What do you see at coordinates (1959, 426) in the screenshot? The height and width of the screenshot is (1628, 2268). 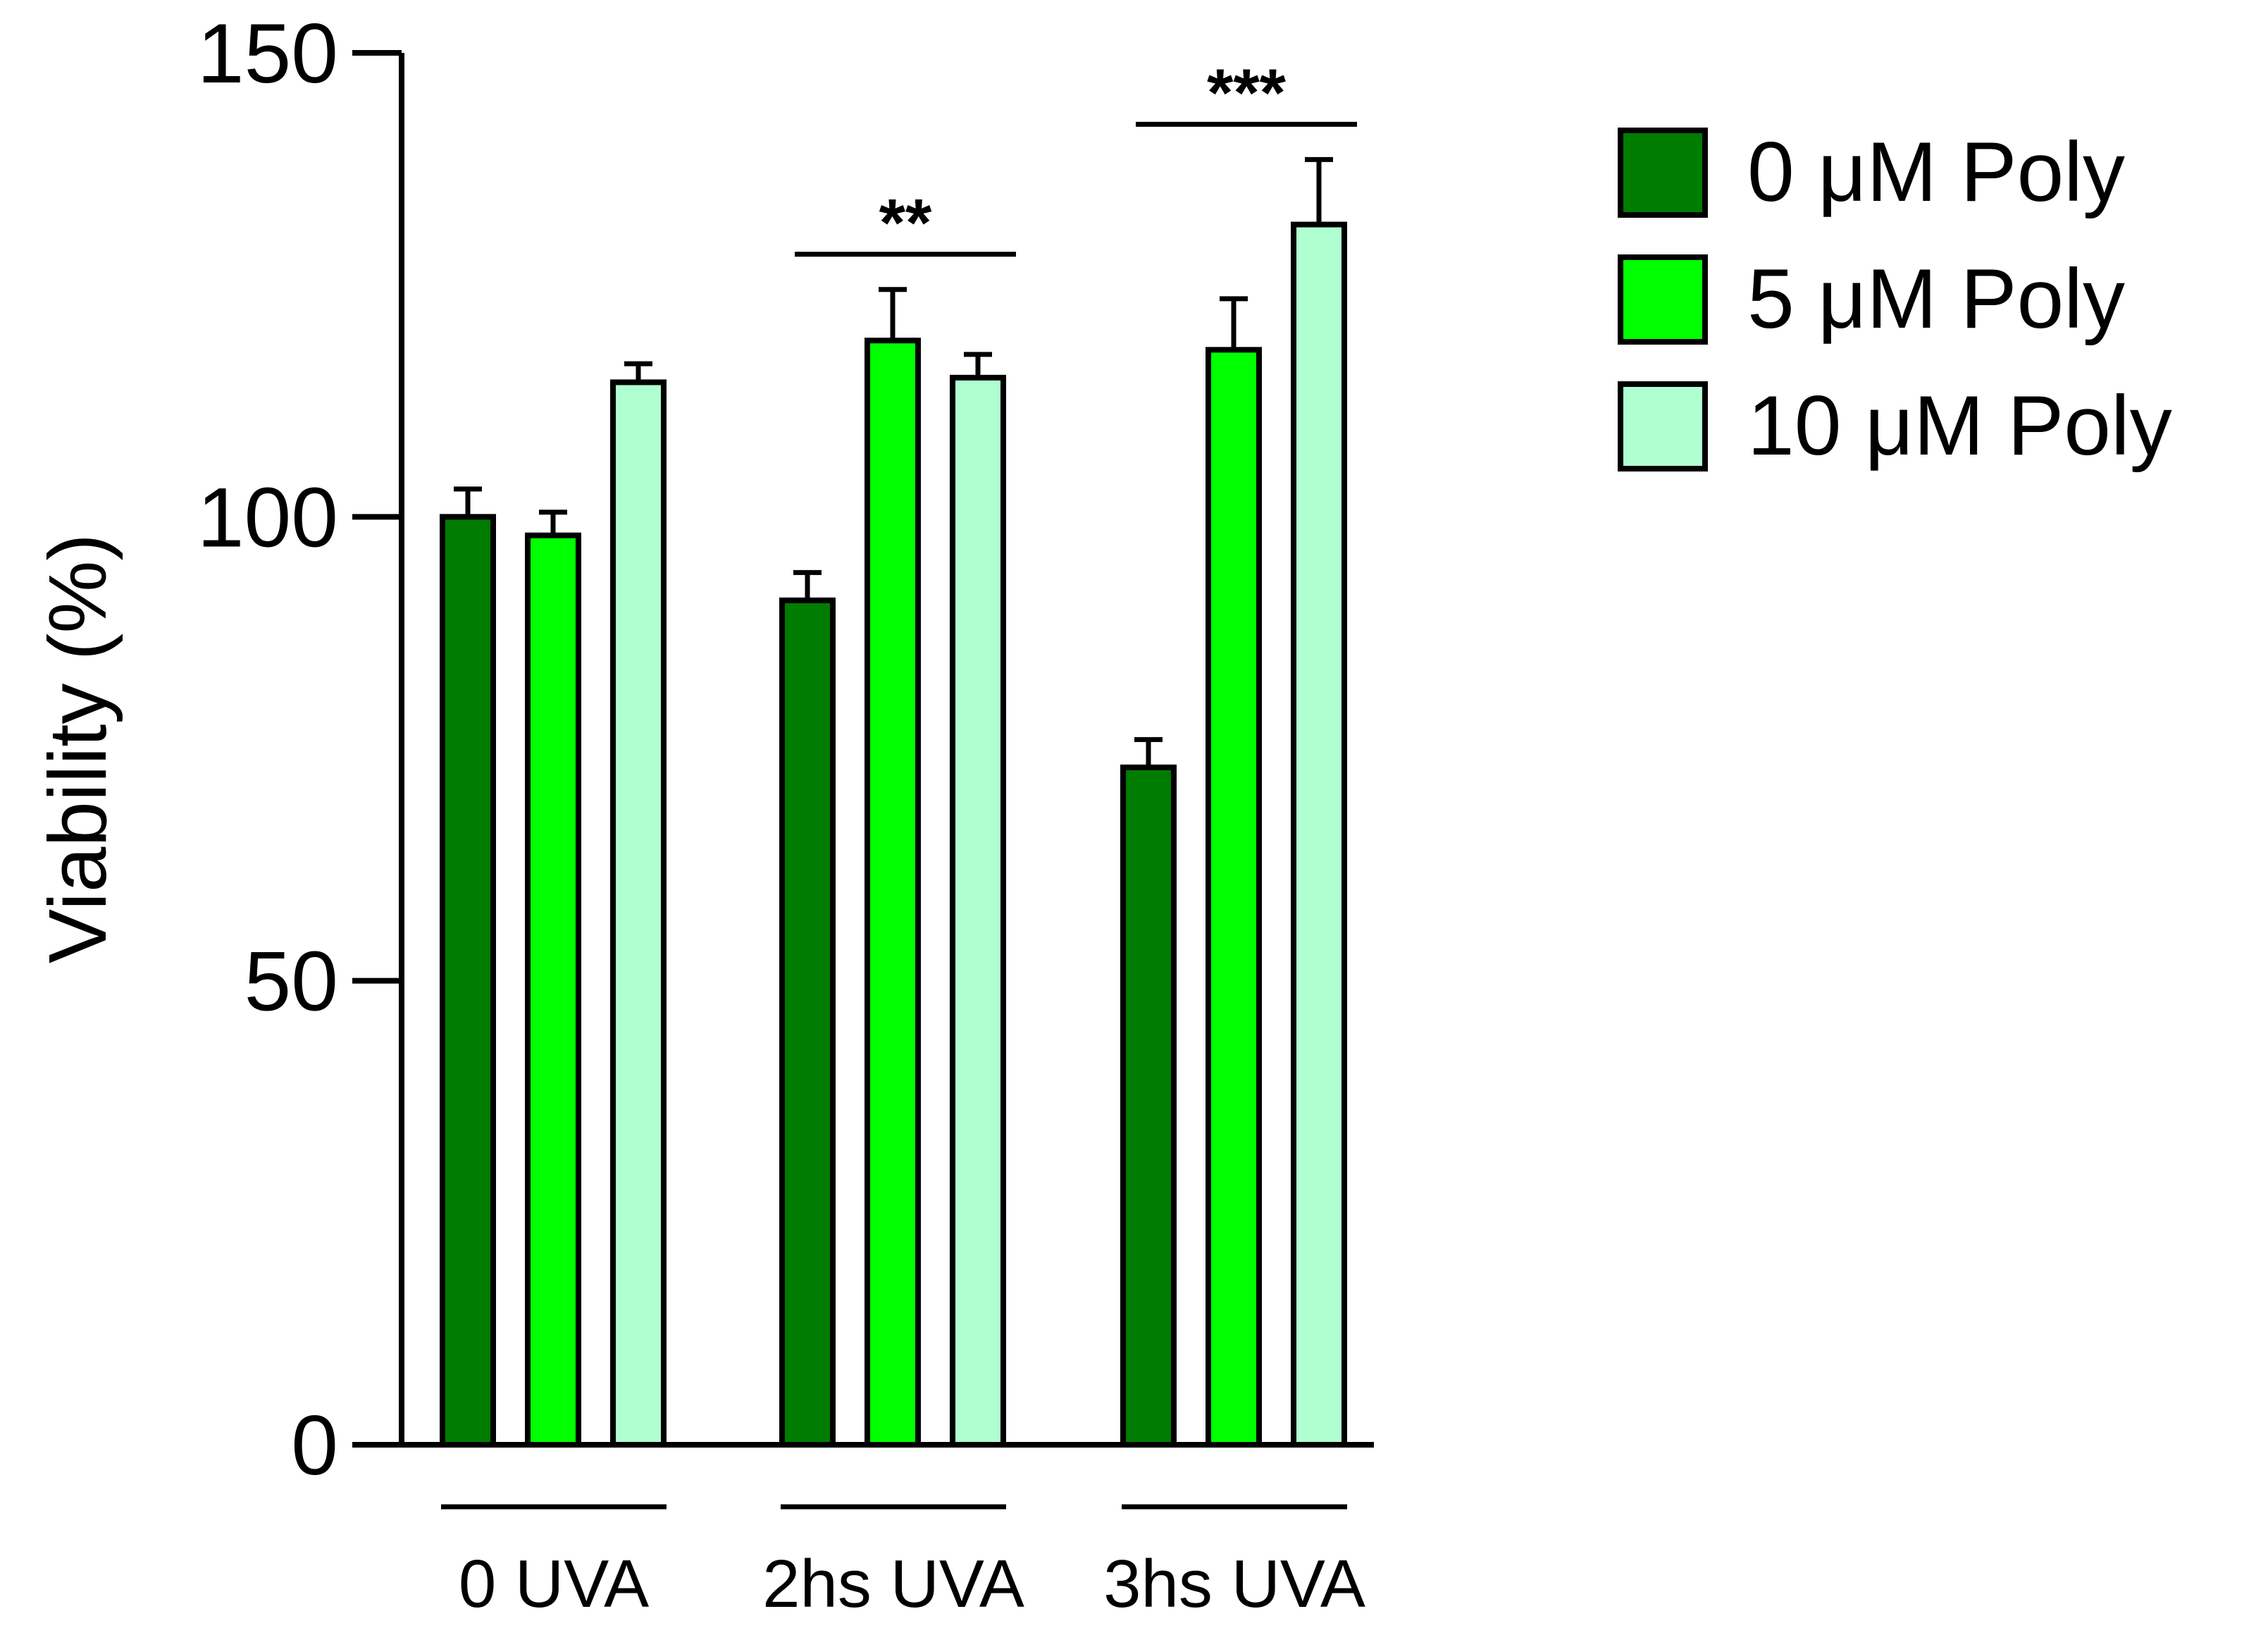 I see `legend-label-2: 10 μM Poly` at bounding box center [1959, 426].